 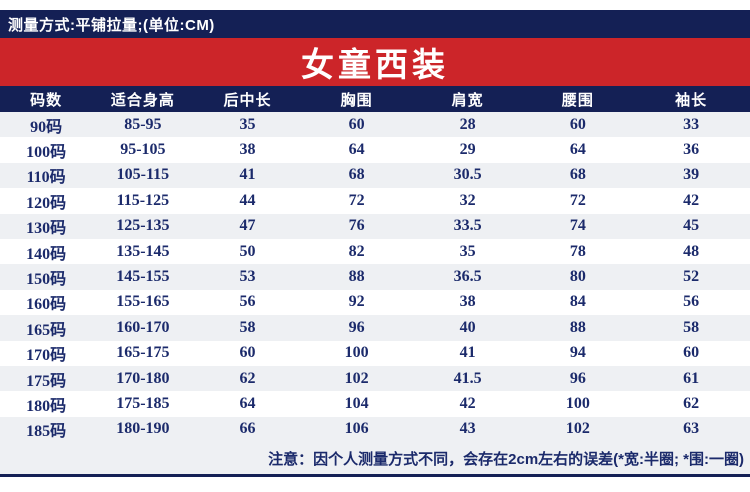 I want to click on note-bar: 注意：因个人测量方式不同，会存在2cm左右的误差(*宽:半圈; *围:一圈), so click(x=375, y=458).